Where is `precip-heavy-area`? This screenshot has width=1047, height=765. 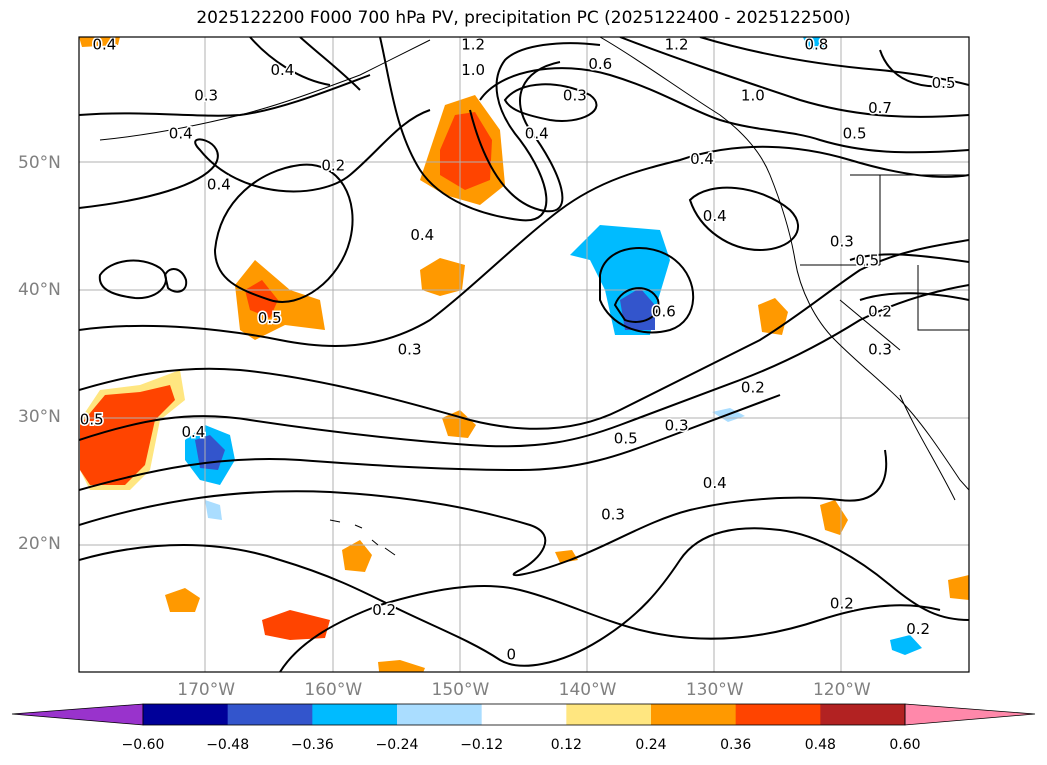 precip-heavy-area is located at coordinates (466, 151).